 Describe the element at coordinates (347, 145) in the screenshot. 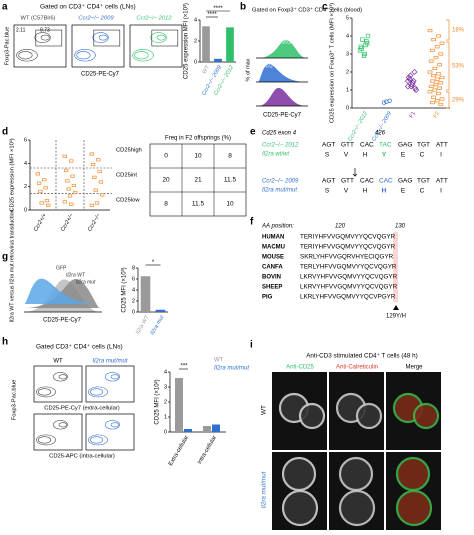

I see `codon: GTT` at that location.